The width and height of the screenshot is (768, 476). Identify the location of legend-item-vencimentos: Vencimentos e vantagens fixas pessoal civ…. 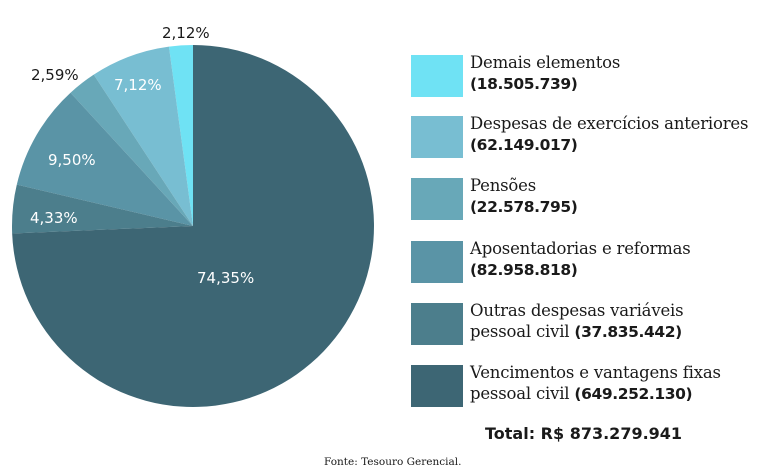
(586, 387).